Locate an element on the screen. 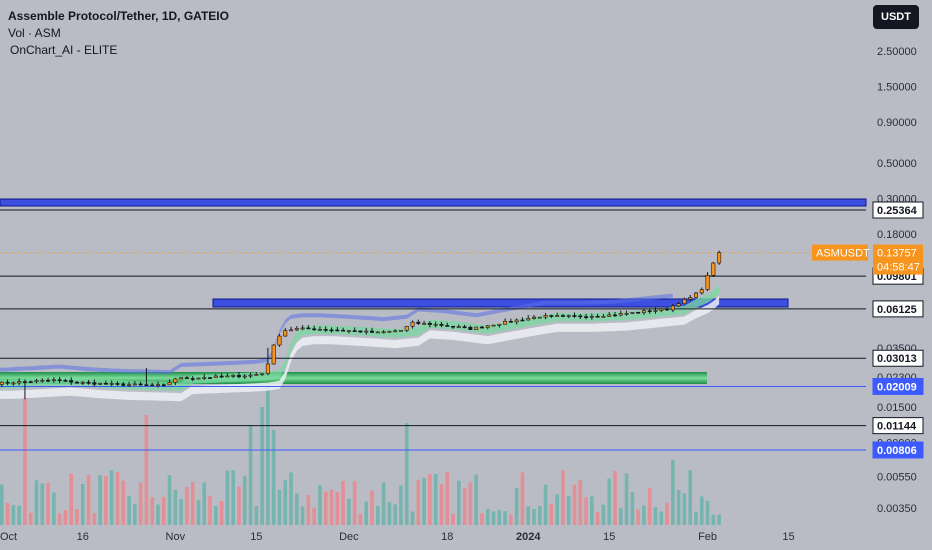 The height and width of the screenshot is (550, 932). symbol-title: Assemble Protocol/Tether, 1D, GATEIO is located at coordinates (118, 16).